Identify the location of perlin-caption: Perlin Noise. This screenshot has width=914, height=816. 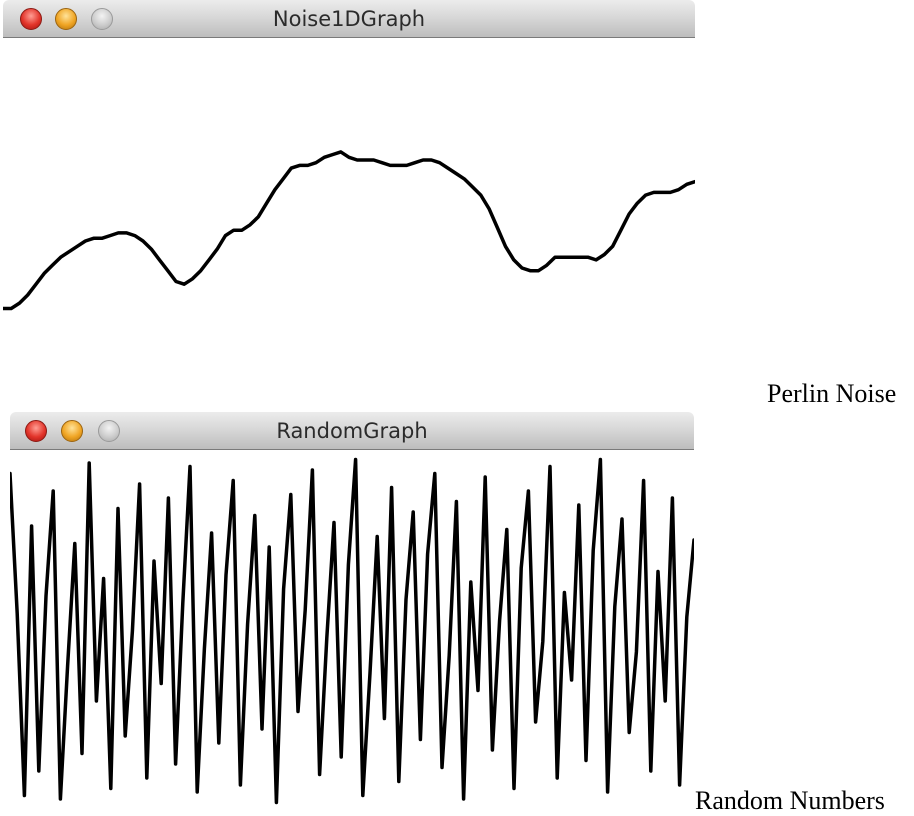
(832, 393).